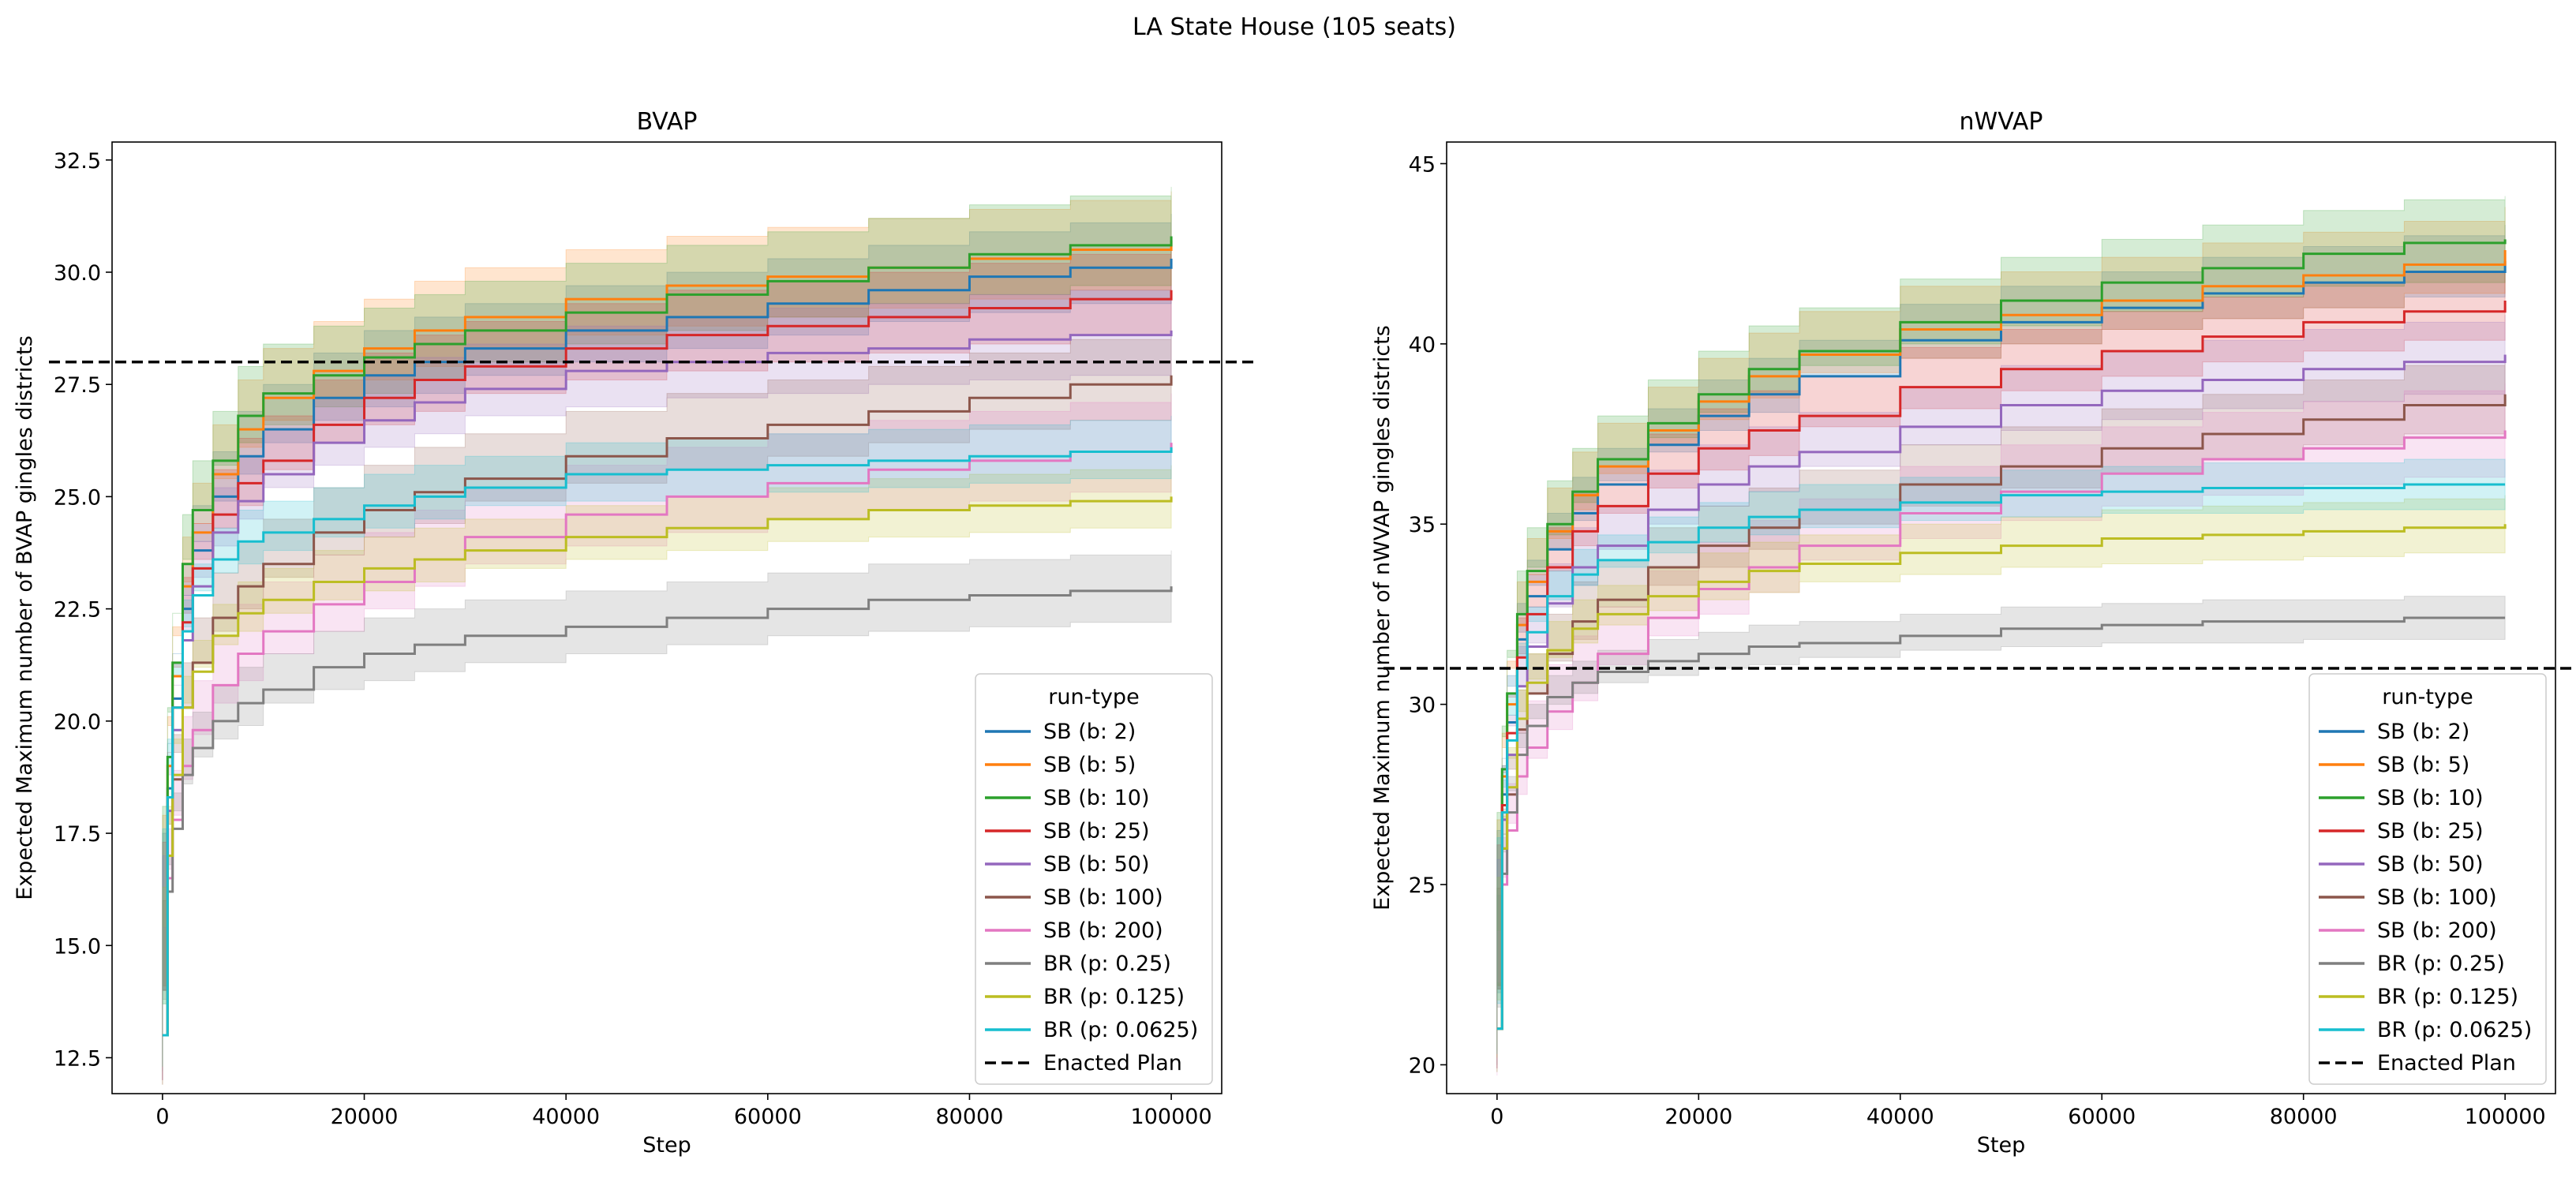  I want to click on y-tick-label: 25, so click(1422, 885).